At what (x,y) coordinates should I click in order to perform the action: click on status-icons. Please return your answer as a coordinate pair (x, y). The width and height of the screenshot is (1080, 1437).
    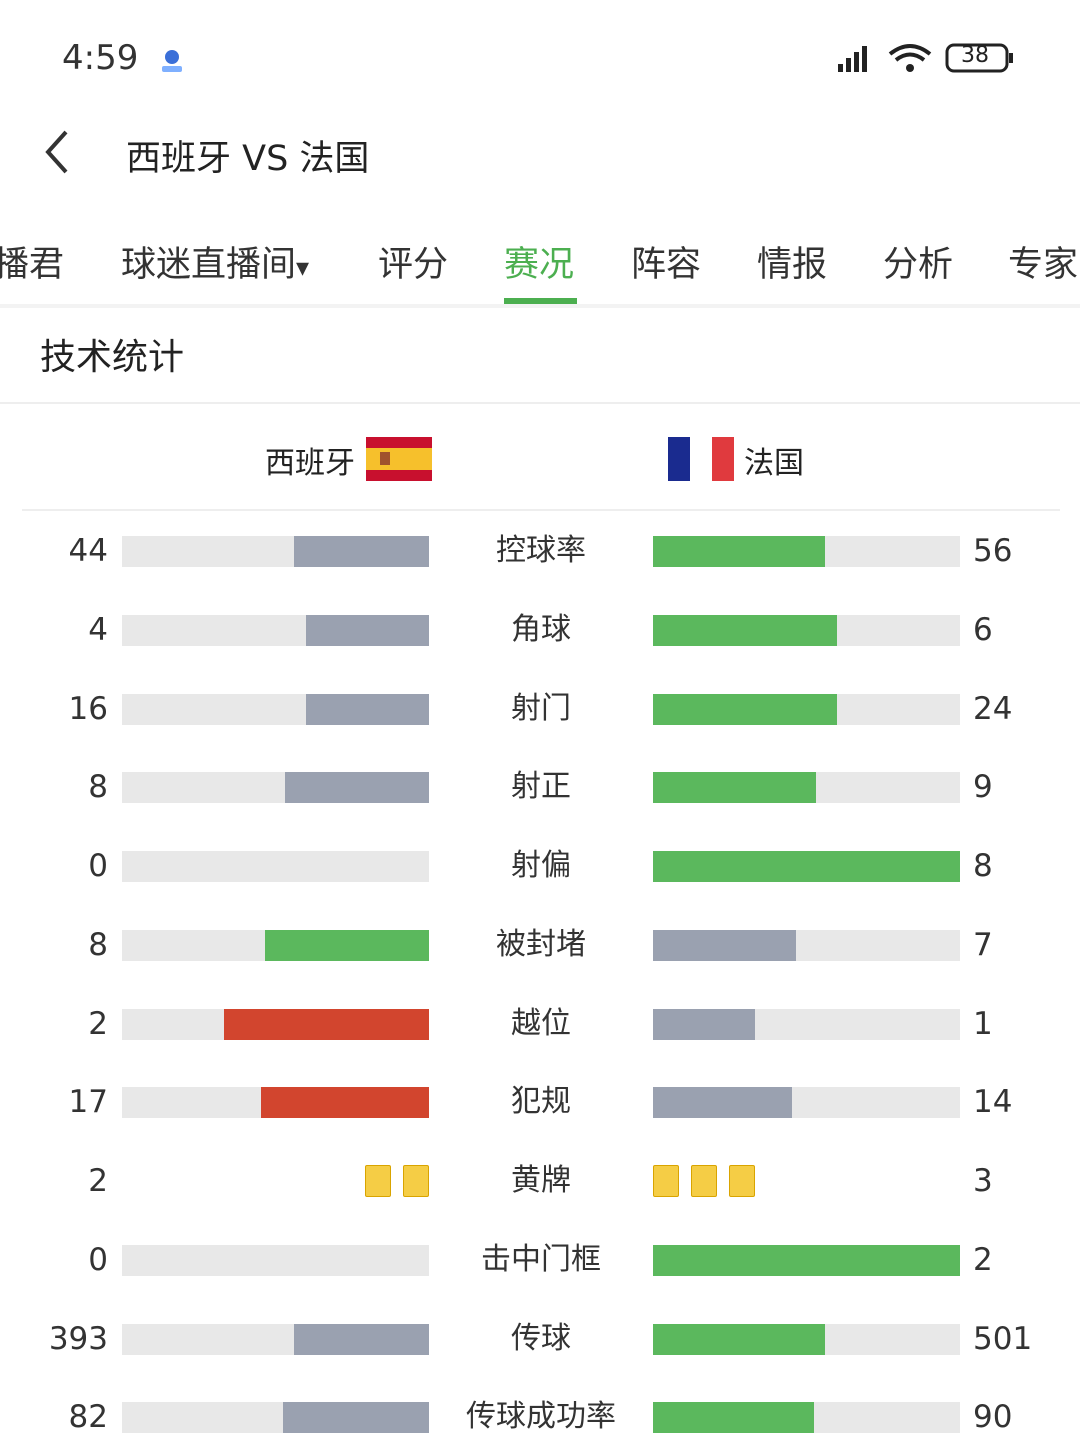
    Looking at the image, I should click on (925, 58).